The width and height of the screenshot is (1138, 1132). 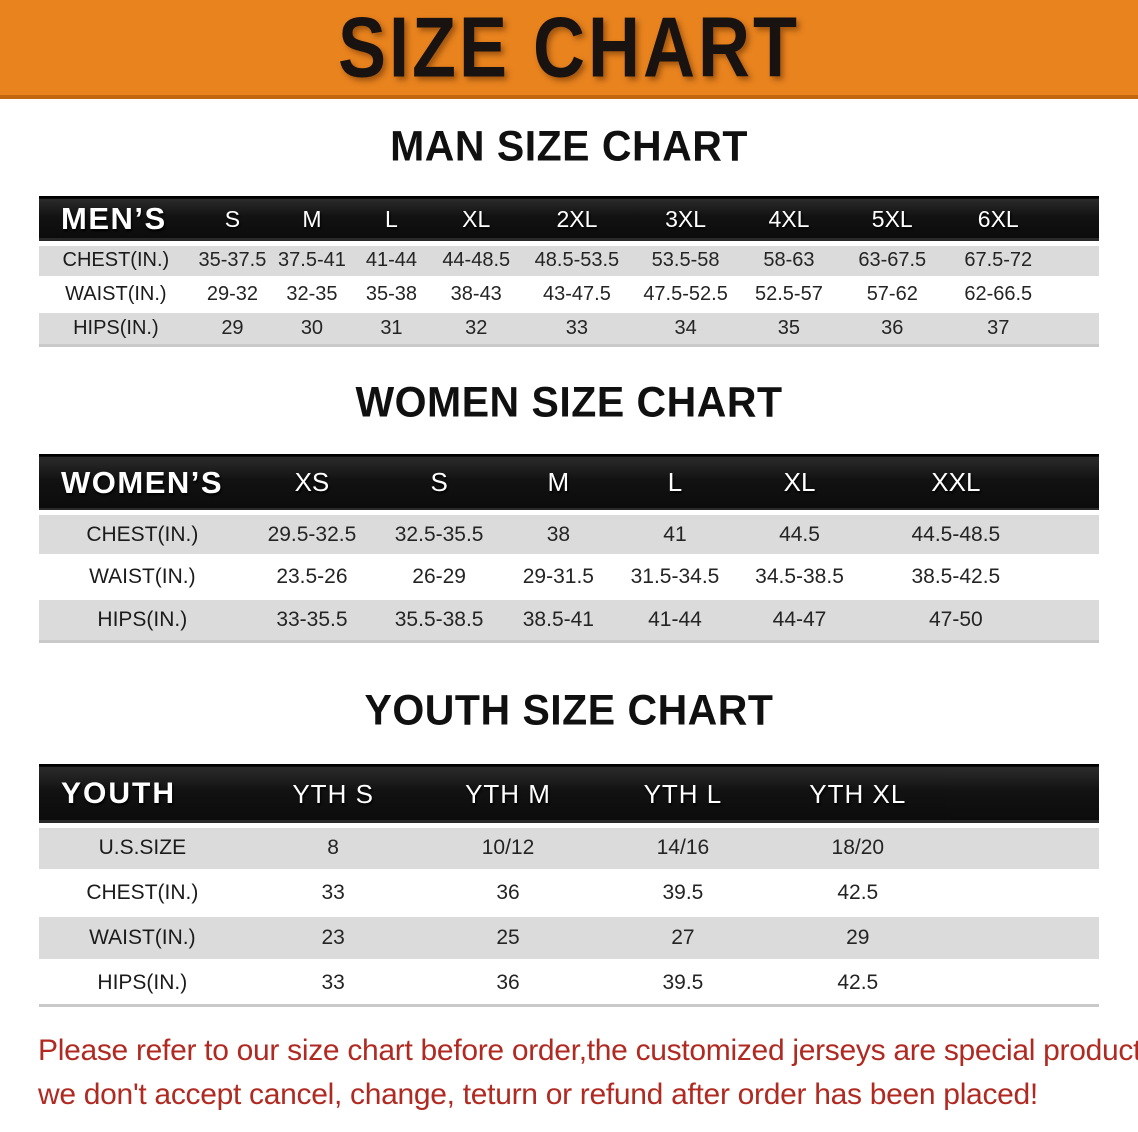 What do you see at coordinates (558, 619) in the screenshot?
I see `measurement-value: 38.5-41` at bounding box center [558, 619].